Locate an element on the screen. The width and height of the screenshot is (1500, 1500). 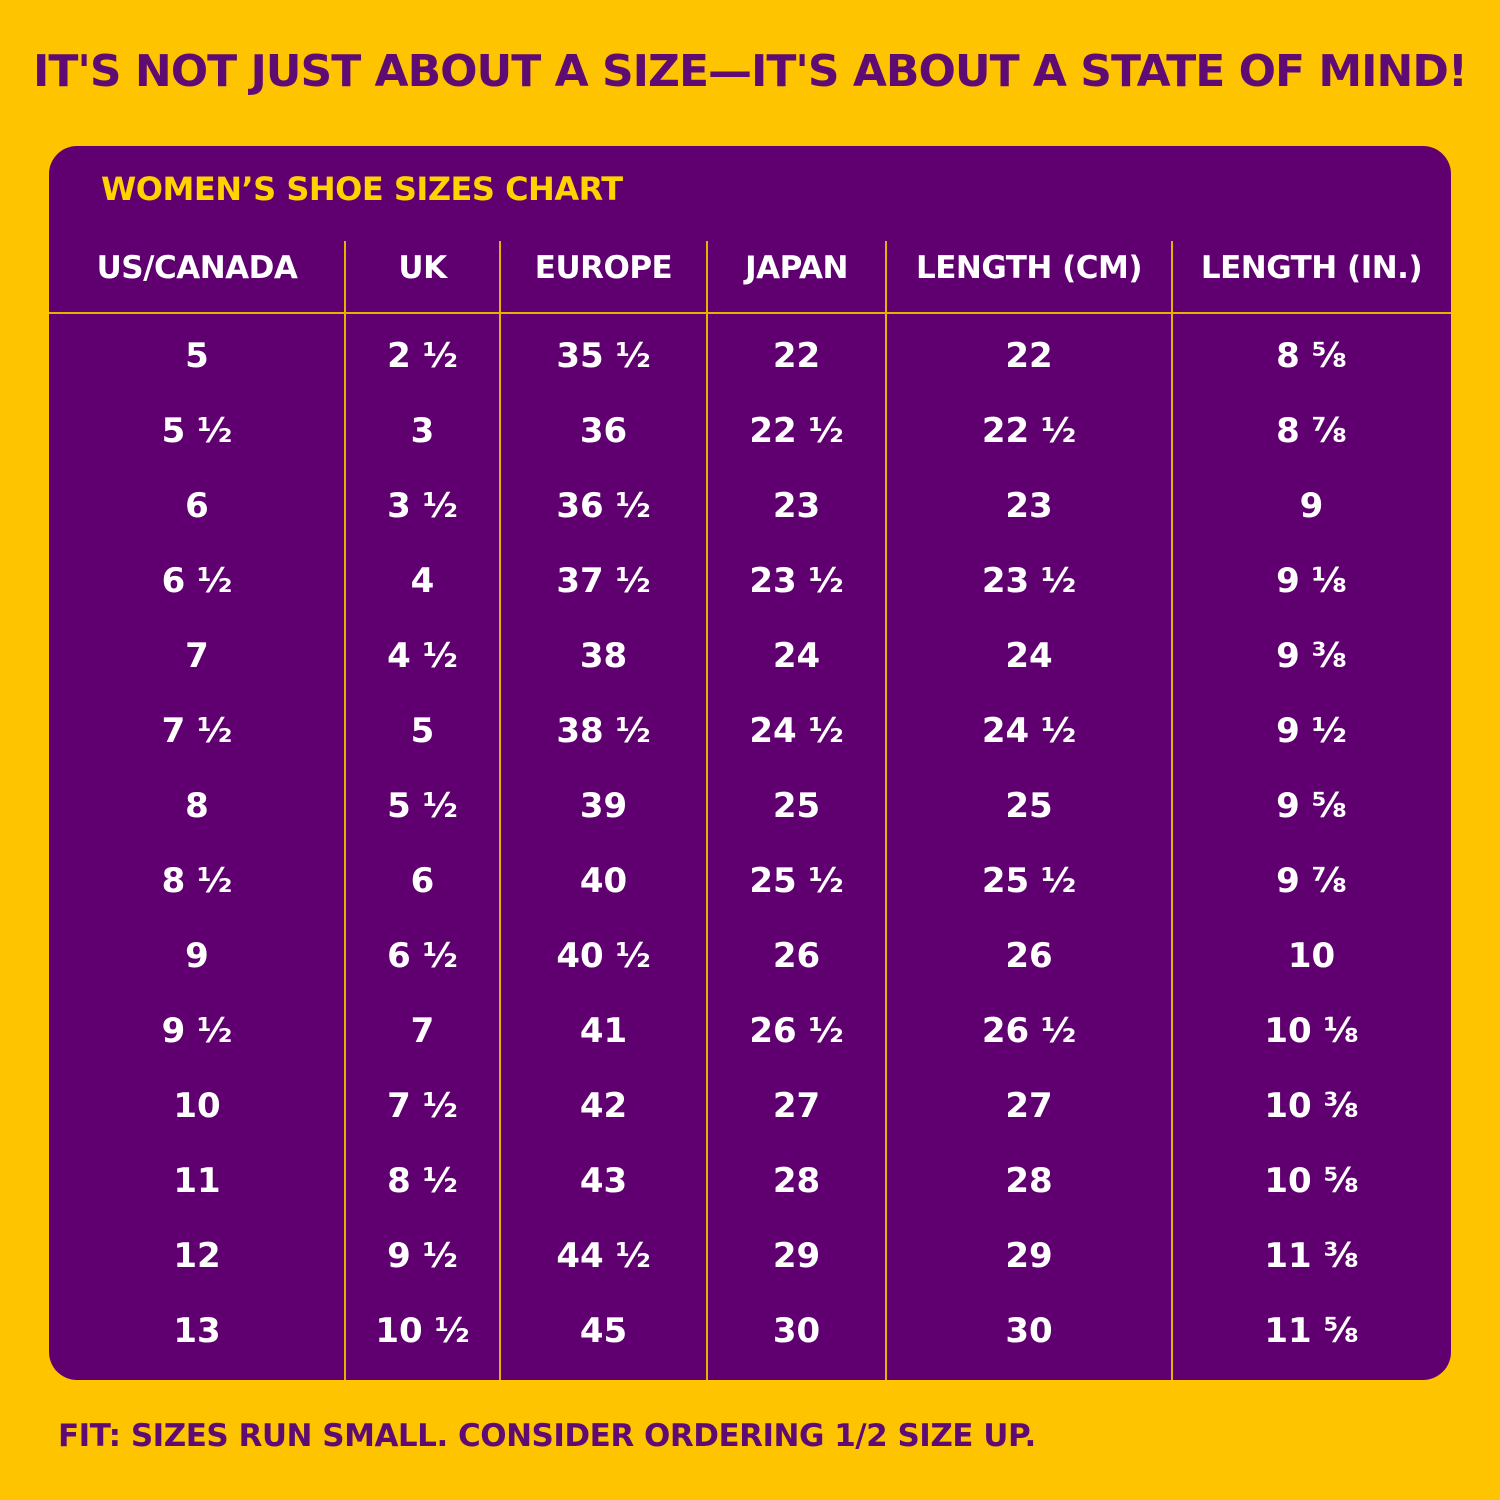
table-cell: 9 ⅛ is located at coordinates (1311, 581).